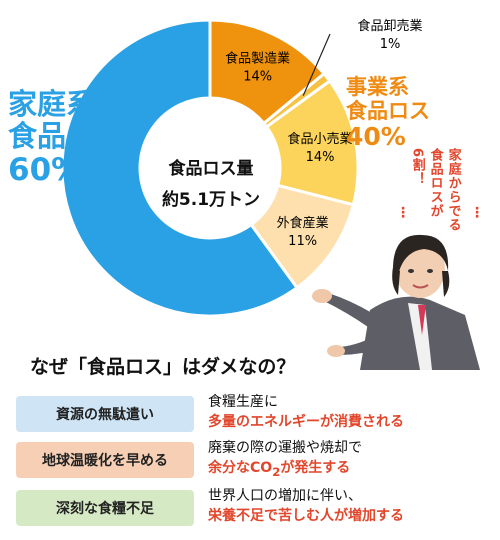  What do you see at coordinates (105, 414) in the screenshot?
I see `reason-label-1: 資源の無駄遣い` at bounding box center [105, 414].